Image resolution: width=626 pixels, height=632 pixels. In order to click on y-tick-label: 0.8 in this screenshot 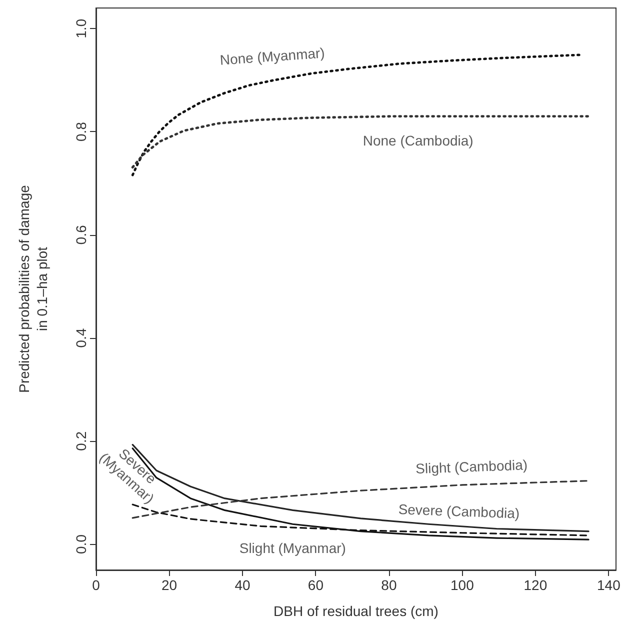, I will do `click(81, 132)`.